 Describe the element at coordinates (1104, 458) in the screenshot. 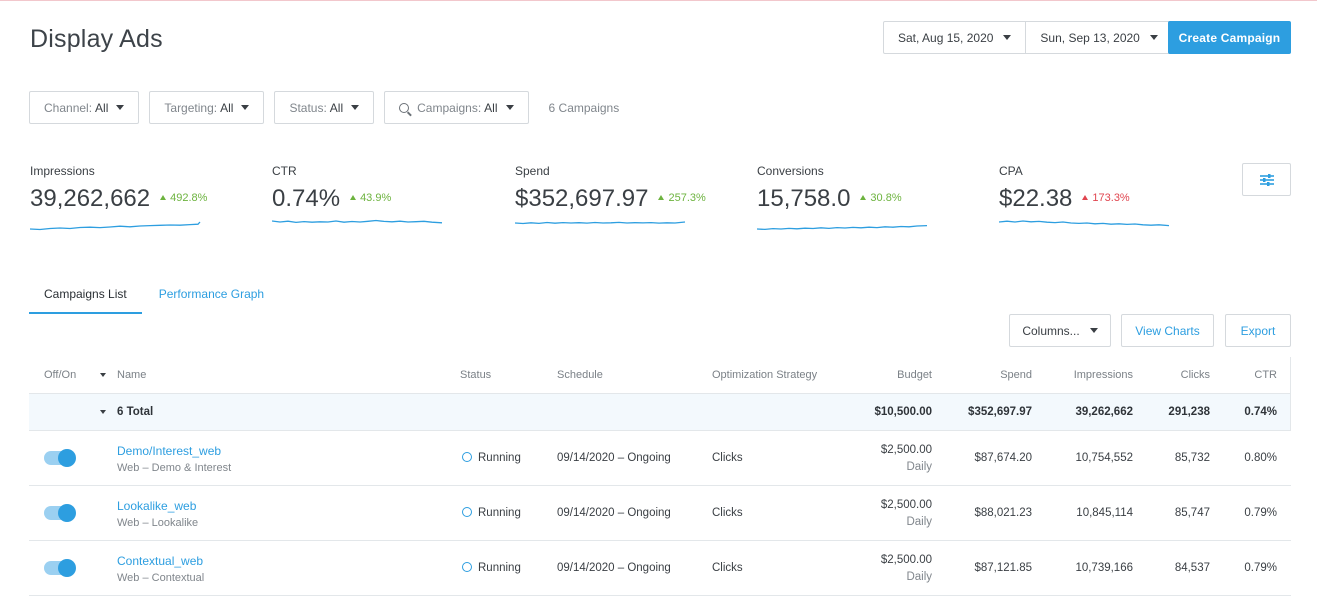

I see `impressions-cell: 10,754,552` at that location.